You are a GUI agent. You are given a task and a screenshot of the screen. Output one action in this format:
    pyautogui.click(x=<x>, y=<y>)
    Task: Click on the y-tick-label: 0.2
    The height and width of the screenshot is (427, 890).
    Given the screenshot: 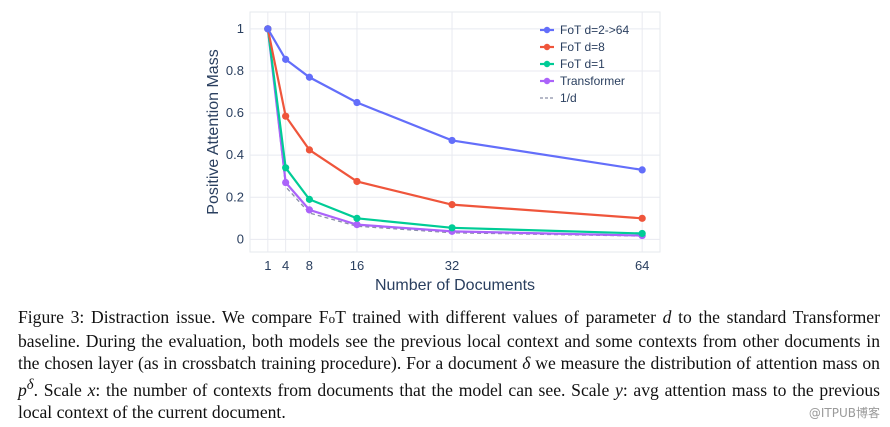 What is the action you would take?
    pyautogui.click(x=235, y=196)
    